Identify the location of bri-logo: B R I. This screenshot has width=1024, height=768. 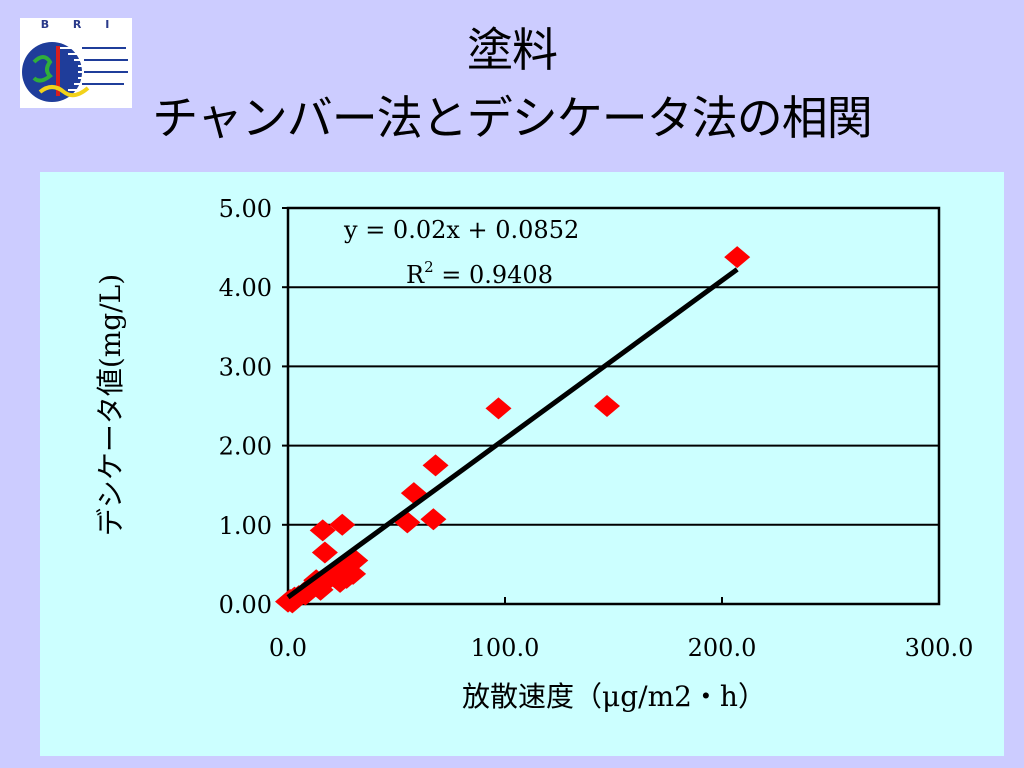
(76, 63).